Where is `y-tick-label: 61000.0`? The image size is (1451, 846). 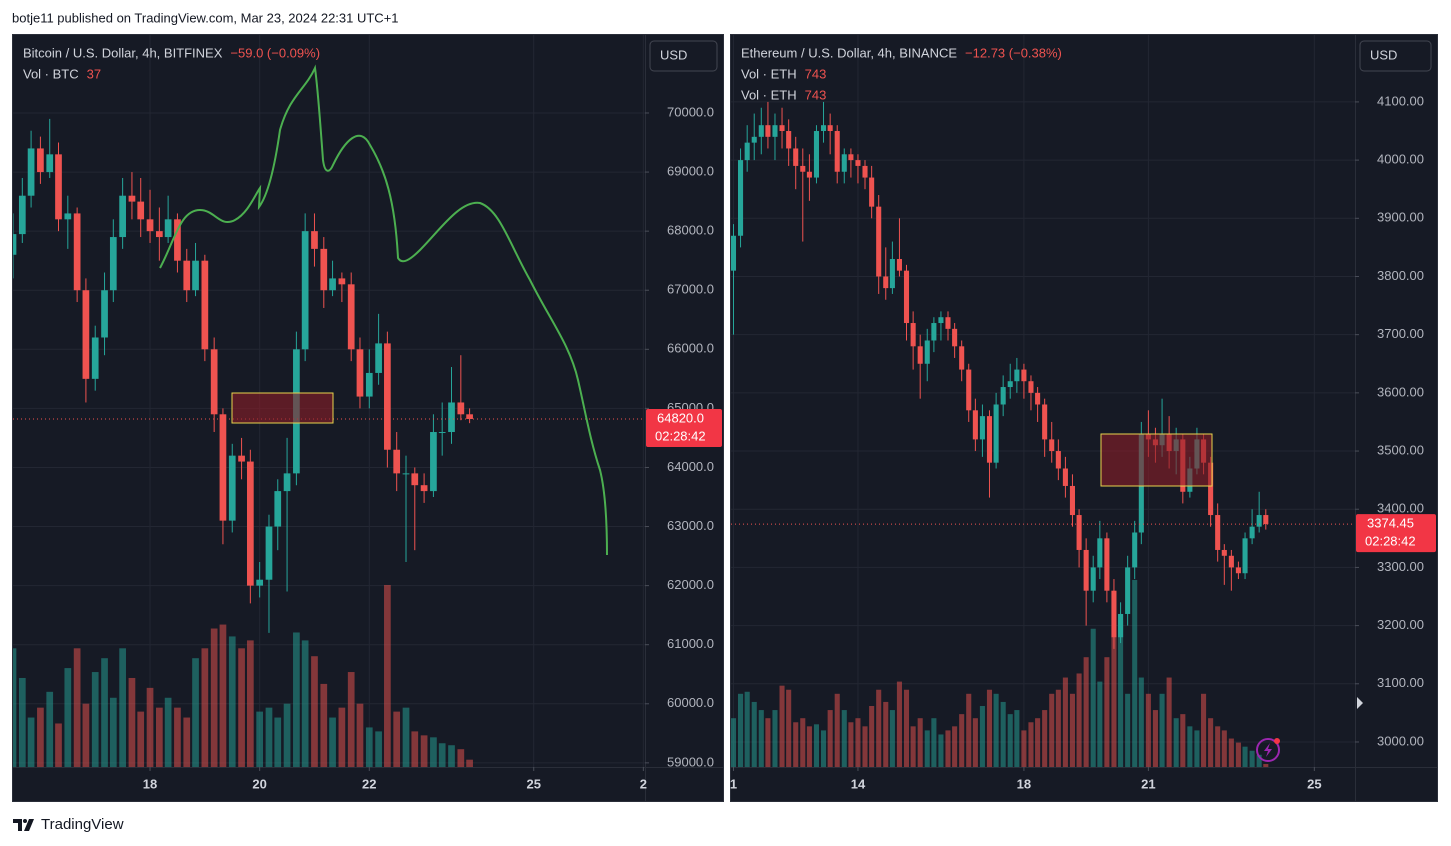 y-tick-label: 61000.0 is located at coordinates (690, 643).